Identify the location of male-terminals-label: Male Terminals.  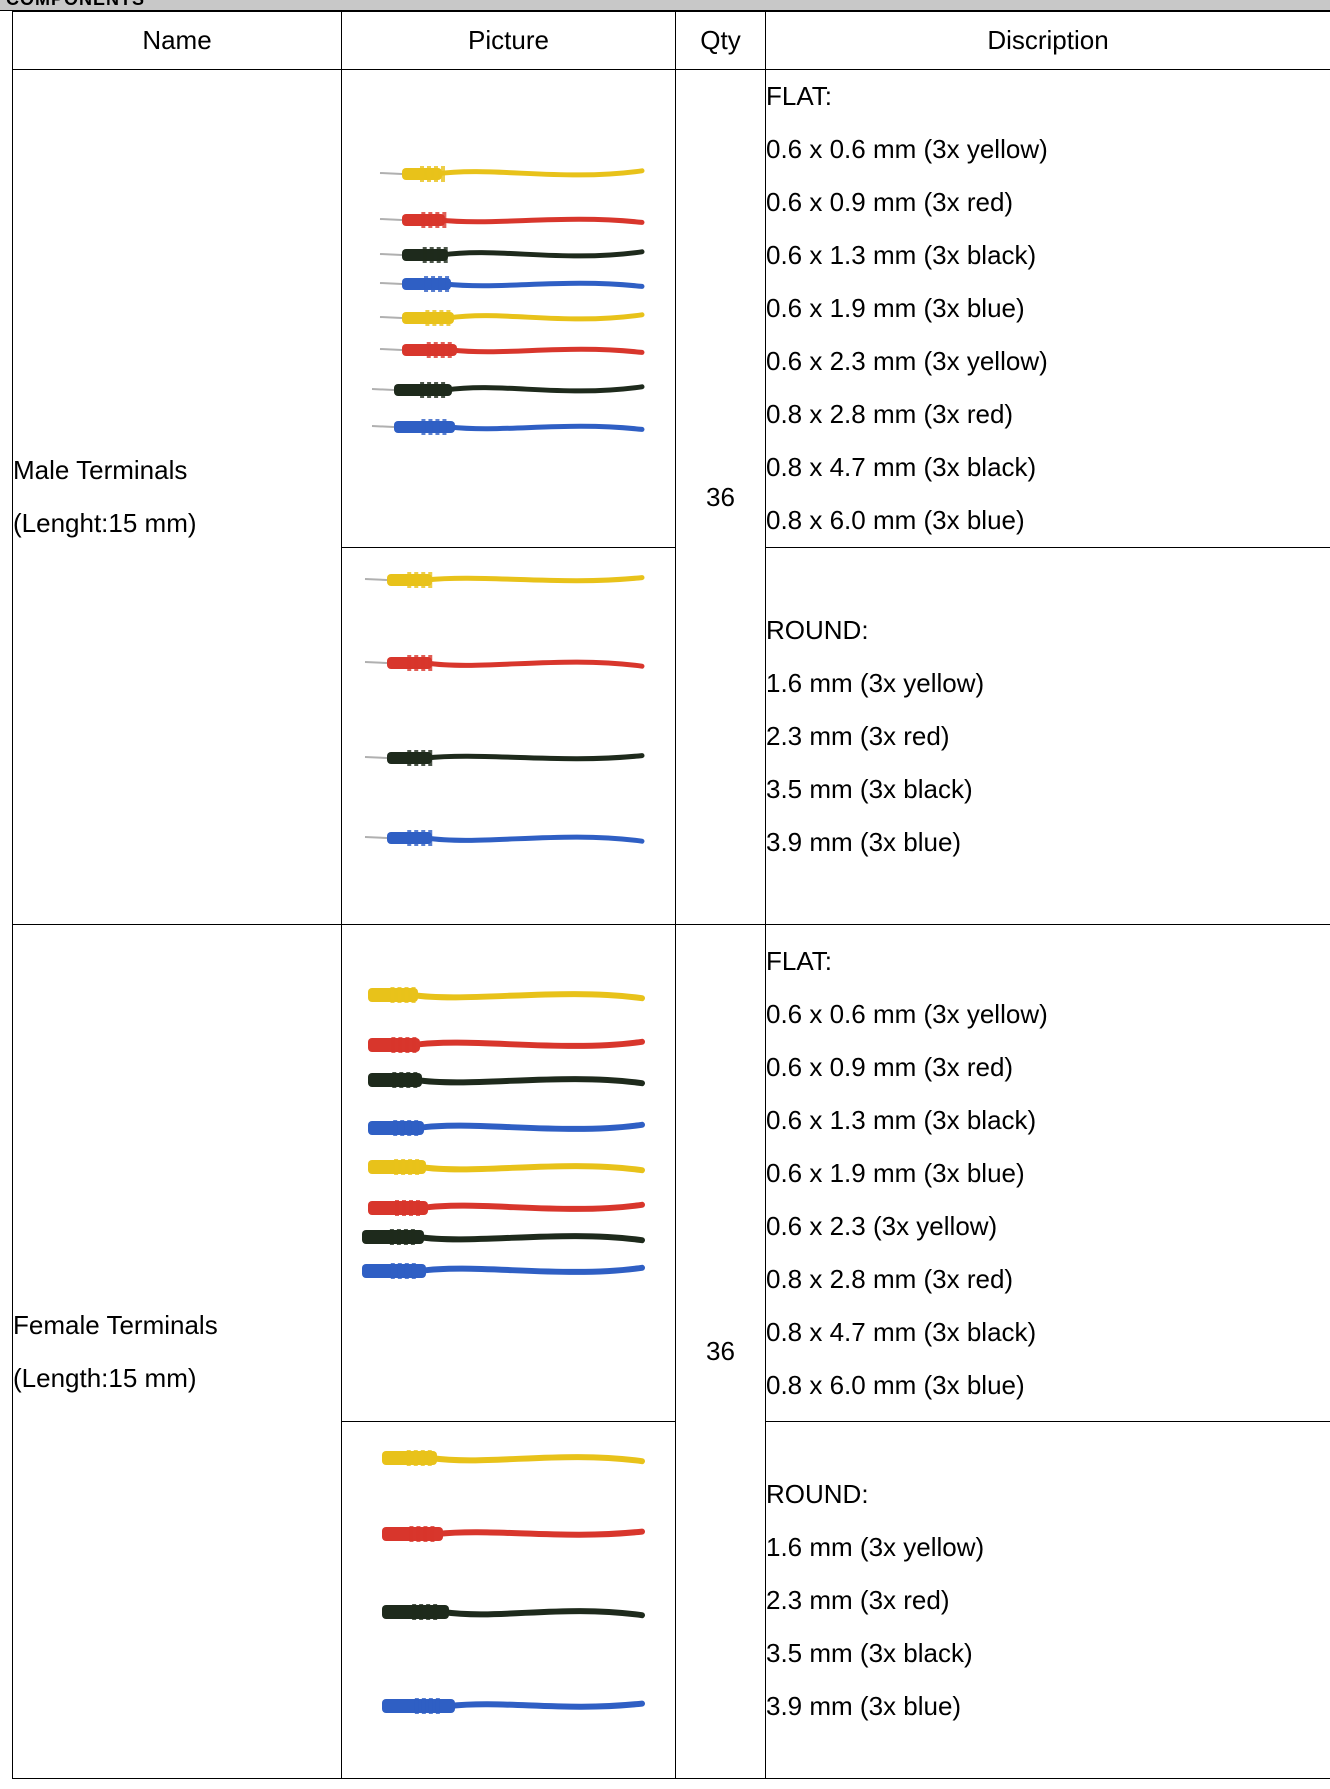
(100, 470).